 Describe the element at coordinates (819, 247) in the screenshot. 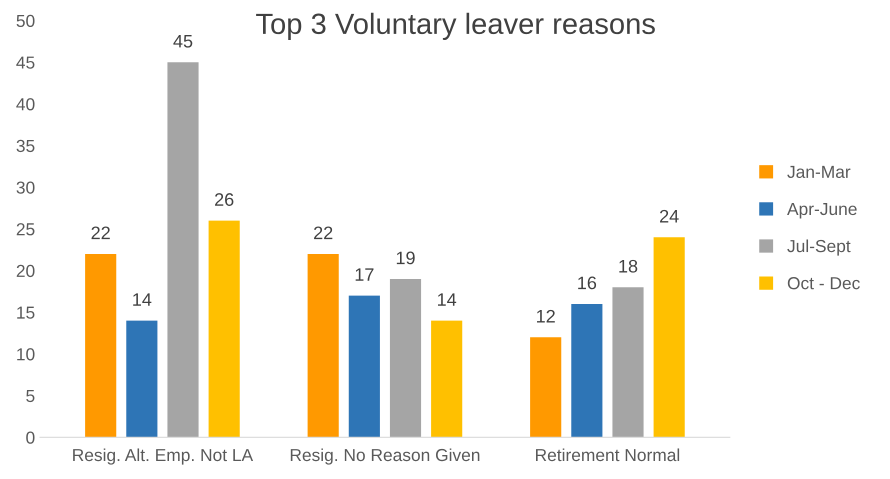

I see `legend-label: Jul-Sept` at that location.